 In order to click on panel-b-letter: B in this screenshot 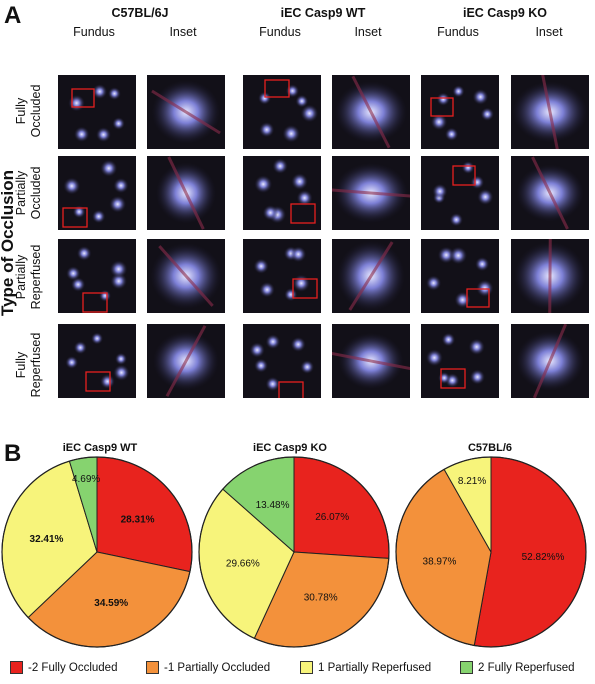, I will do `click(13, 453)`.